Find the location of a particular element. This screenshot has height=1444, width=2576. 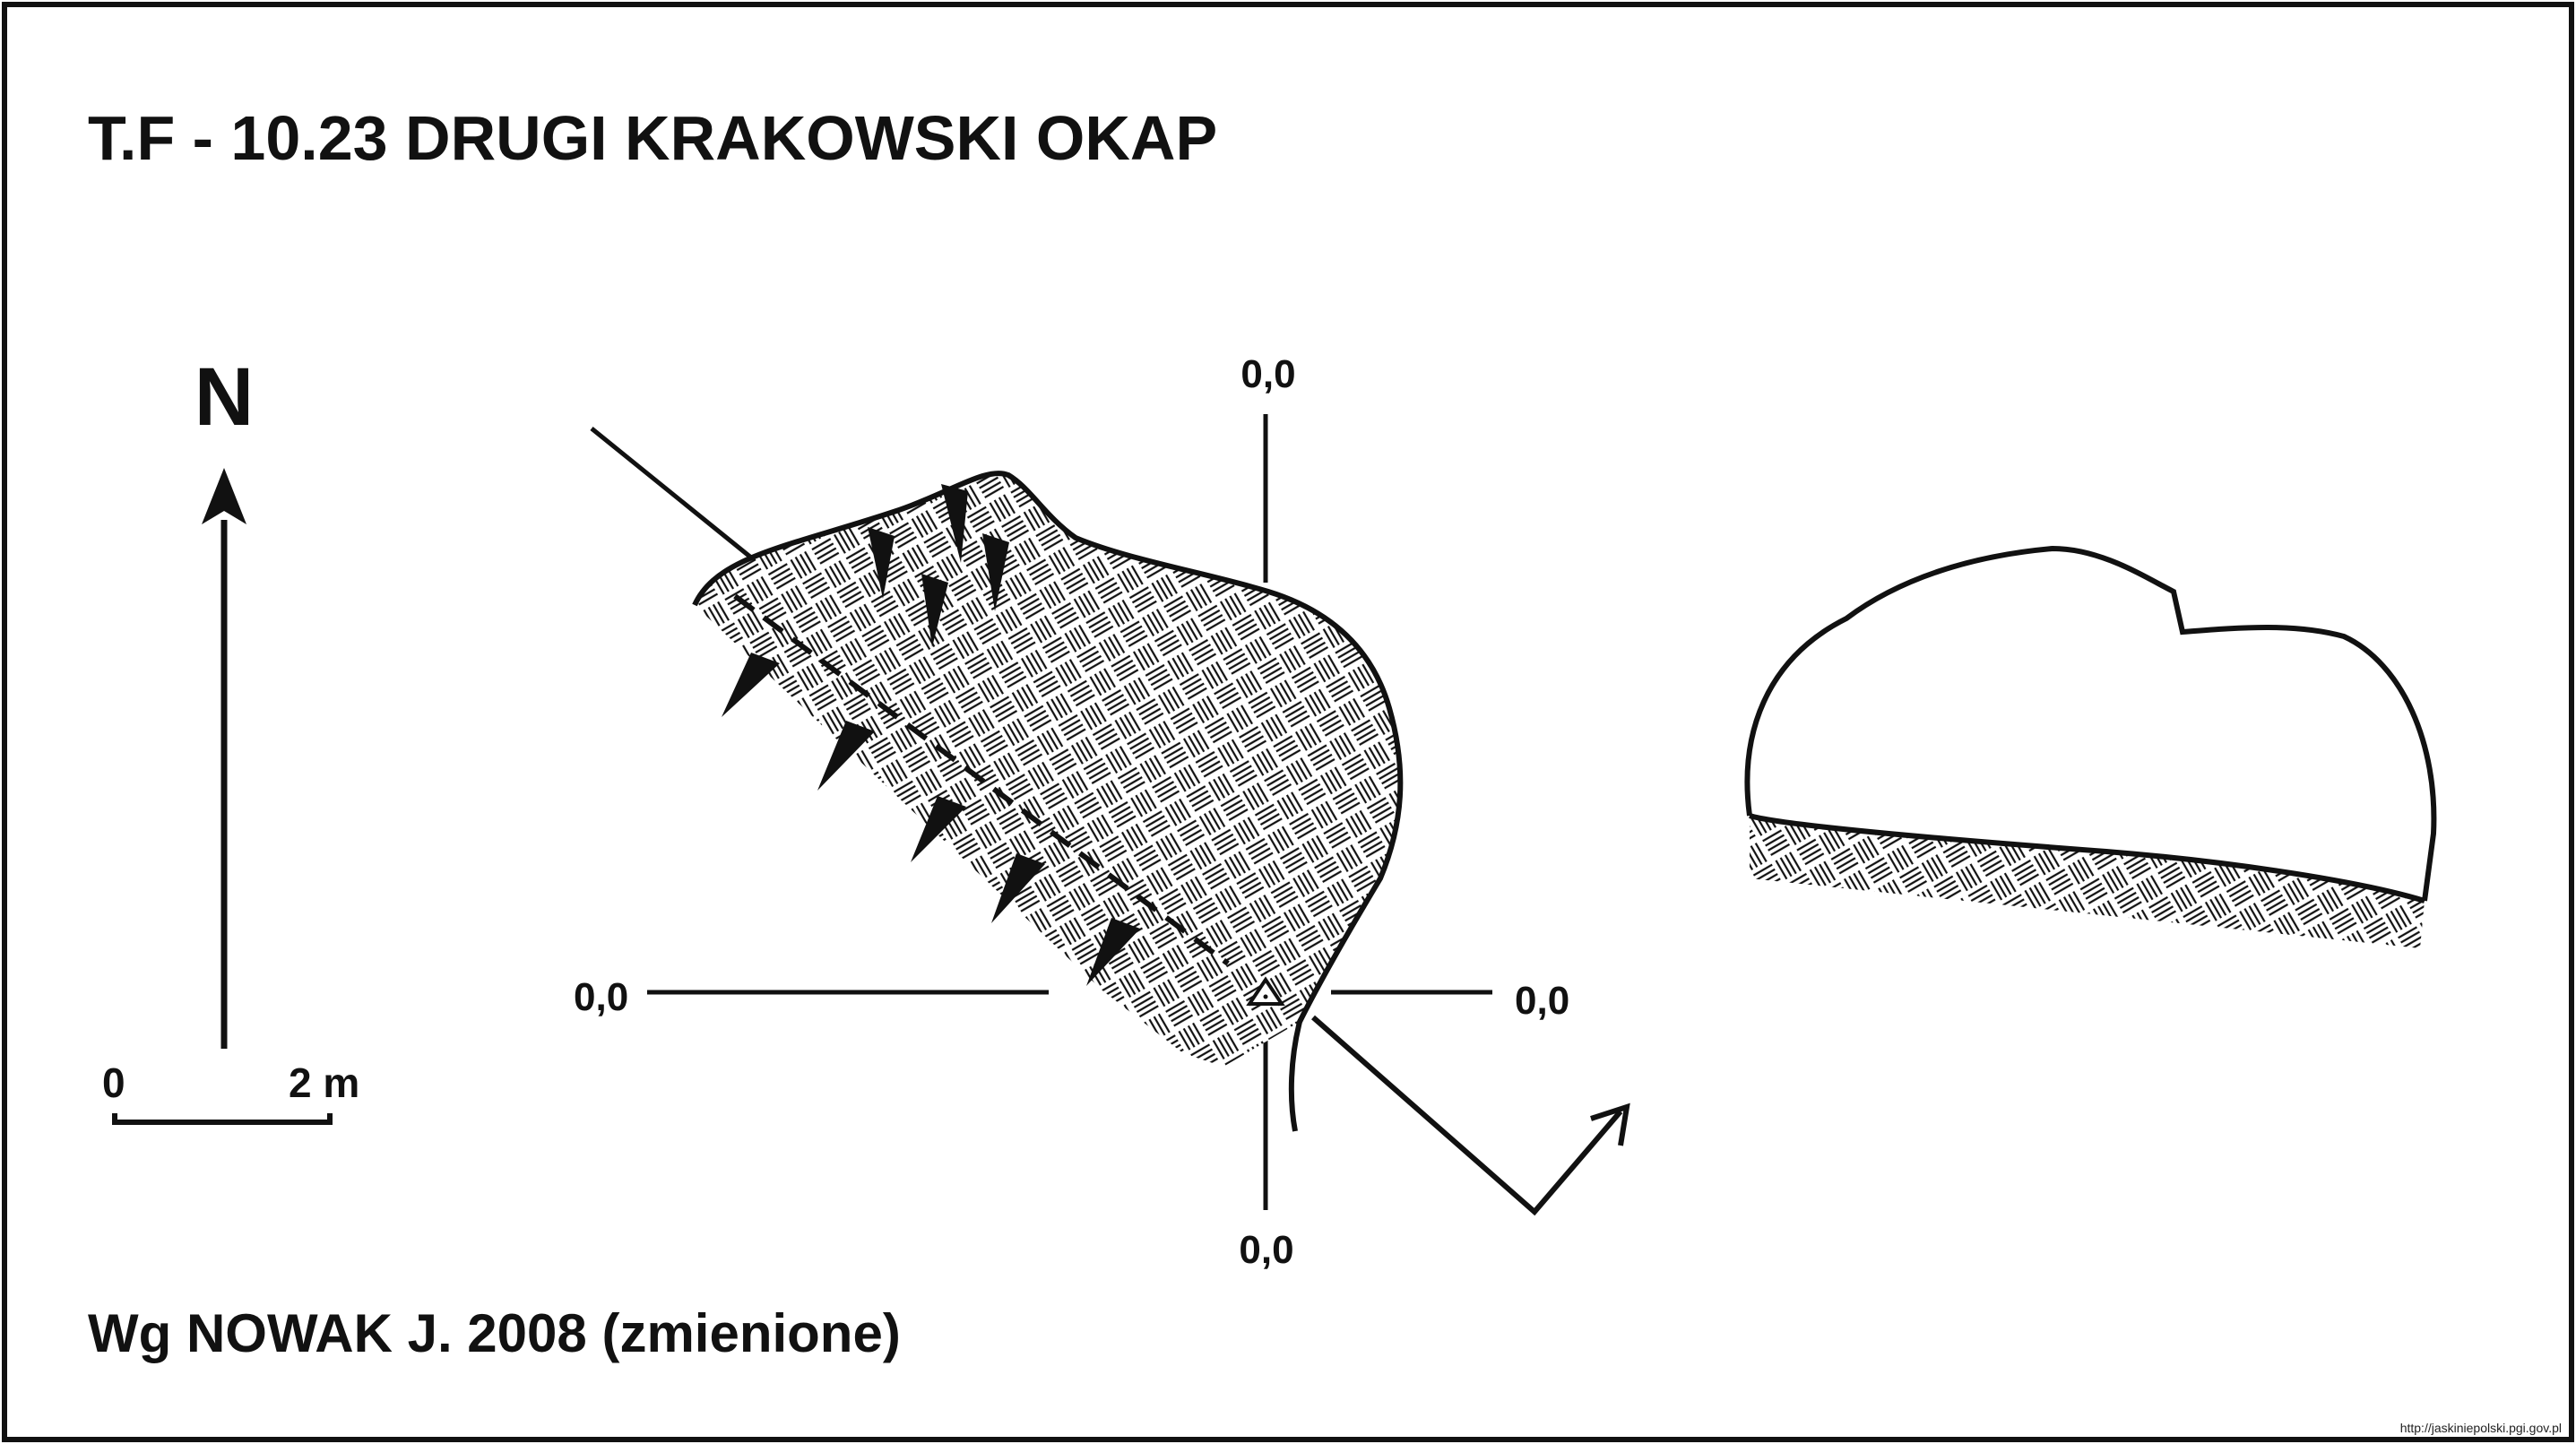

section-ceiling-outline is located at coordinates (2090, 724).